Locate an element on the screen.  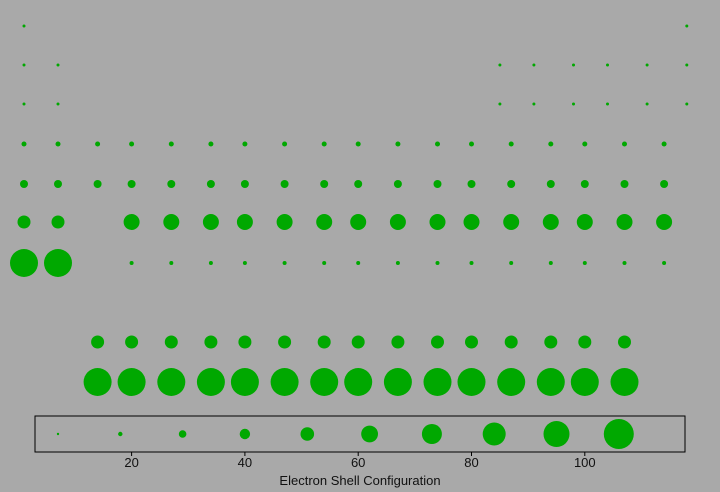
x-axis-ticks: 20 40 60 80 100 is located at coordinates (360, 461).